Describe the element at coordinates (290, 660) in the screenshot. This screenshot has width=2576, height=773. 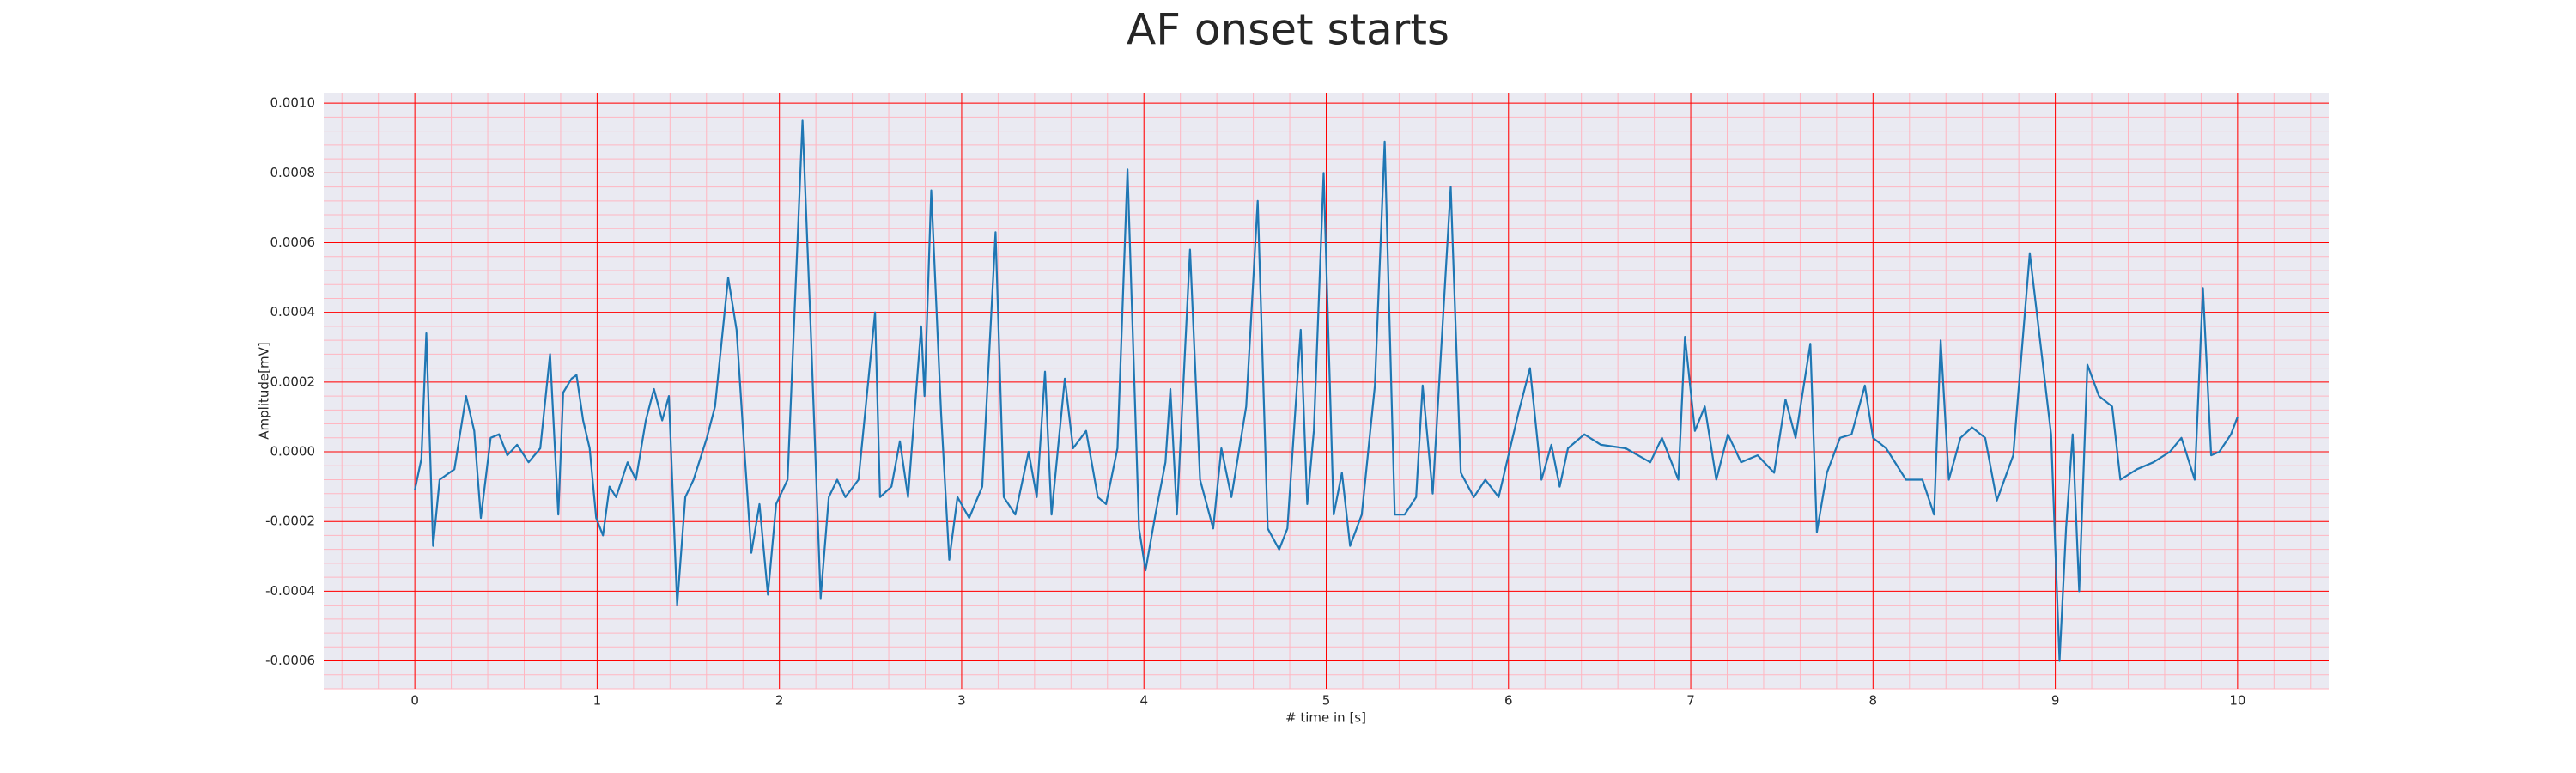
I see `y-tick-label: -0.0006` at that location.